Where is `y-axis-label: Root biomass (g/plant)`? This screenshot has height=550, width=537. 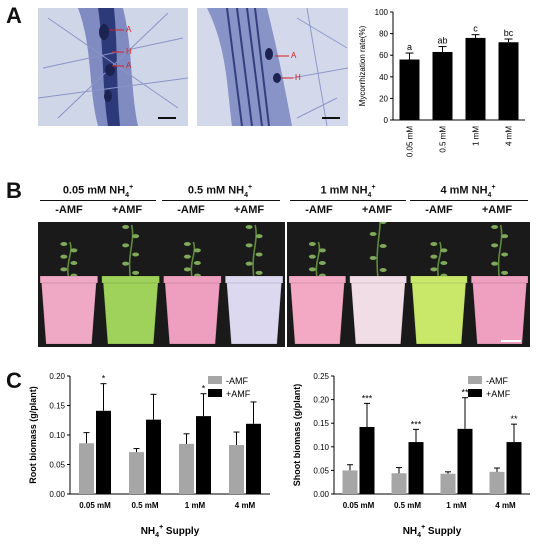
y-axis-label: Root biomass (g/plant) is located at coordinates (33, 435).